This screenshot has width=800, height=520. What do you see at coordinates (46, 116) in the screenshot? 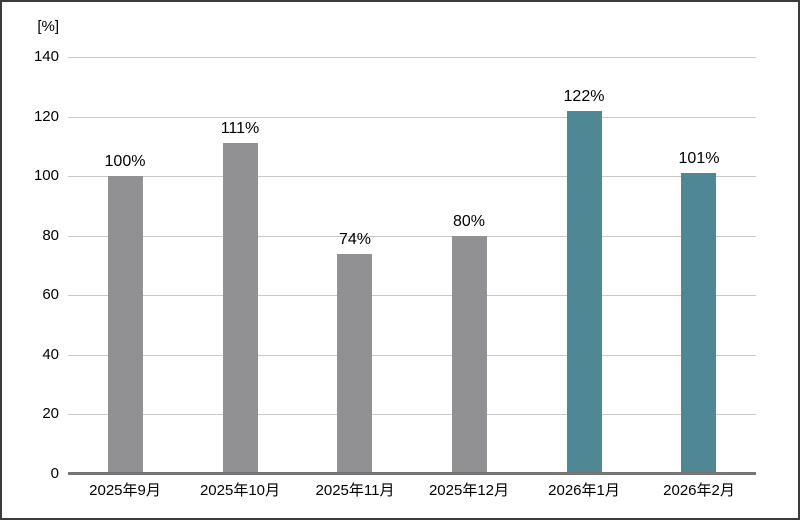
I see `y-axis-tick-label: 120` at bounding box center [46, 116].